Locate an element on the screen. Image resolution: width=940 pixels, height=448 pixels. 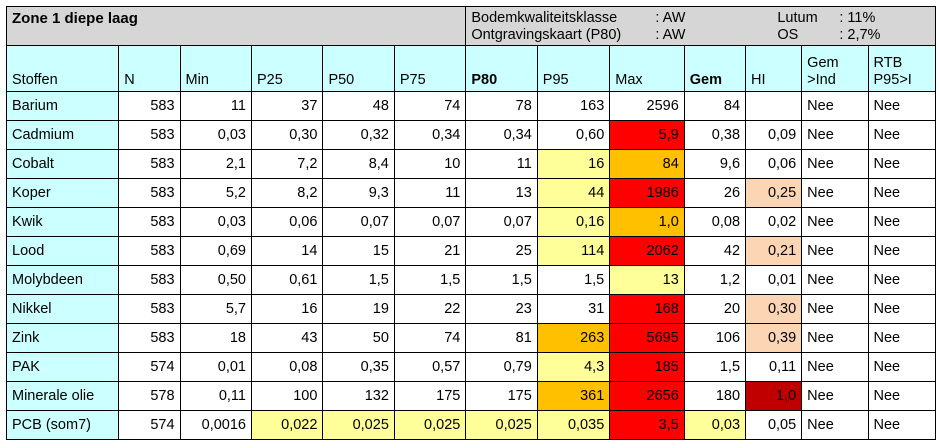
column-header: Stoffen is located at coordinates (62, 68).